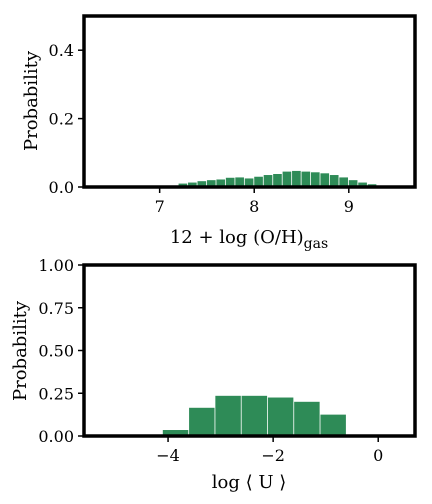 The width and height of the screenshot is (432, 504). I want to click on y-tick-label: 1.00, so click(56, 265).